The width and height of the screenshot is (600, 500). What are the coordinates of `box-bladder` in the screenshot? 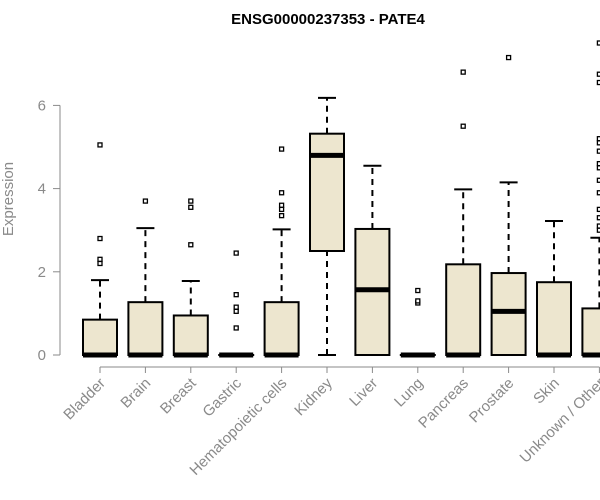 It's located at (100, 250).